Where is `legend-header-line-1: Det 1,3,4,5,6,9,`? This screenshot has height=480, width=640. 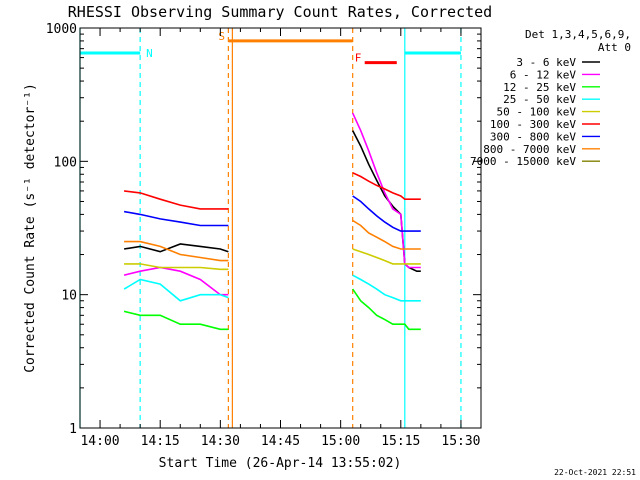 legend-header-line-1: Det 1,3,4,5,6,9, is located at coordinates (578, 34).